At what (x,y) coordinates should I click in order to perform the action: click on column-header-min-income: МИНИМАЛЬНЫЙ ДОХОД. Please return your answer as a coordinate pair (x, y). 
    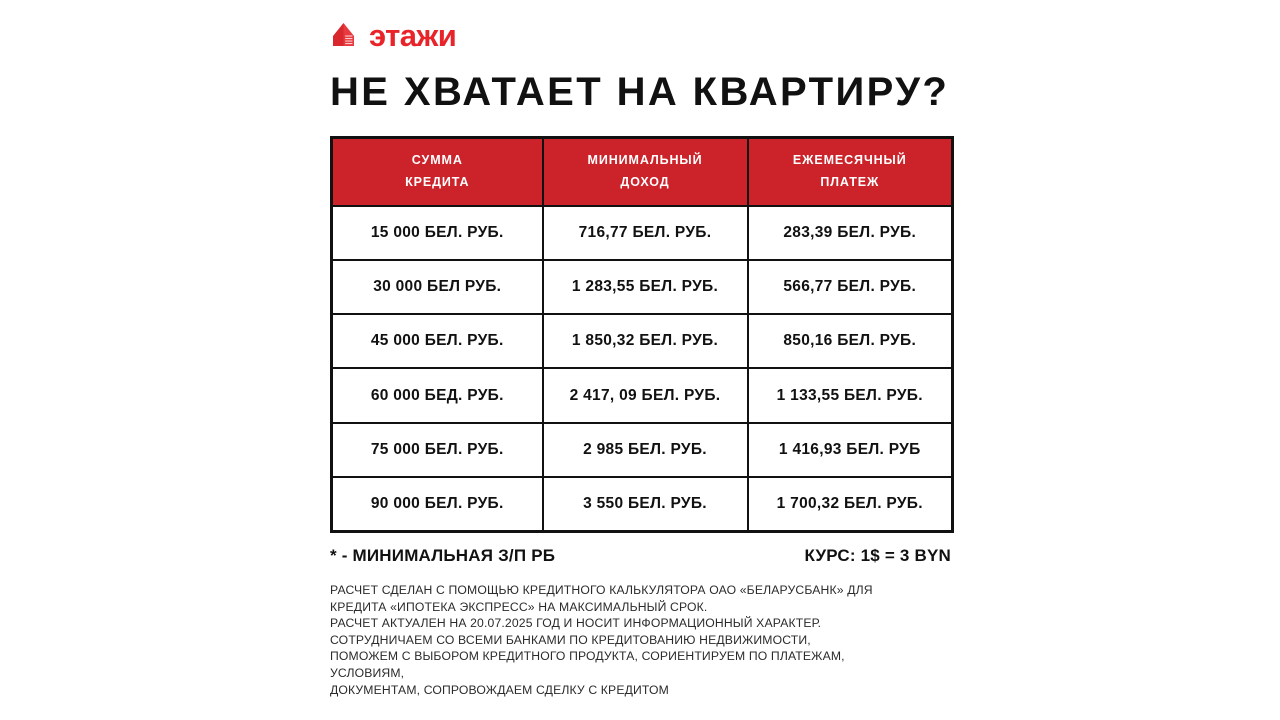
    Looking at the image, I should click on (645, 171).